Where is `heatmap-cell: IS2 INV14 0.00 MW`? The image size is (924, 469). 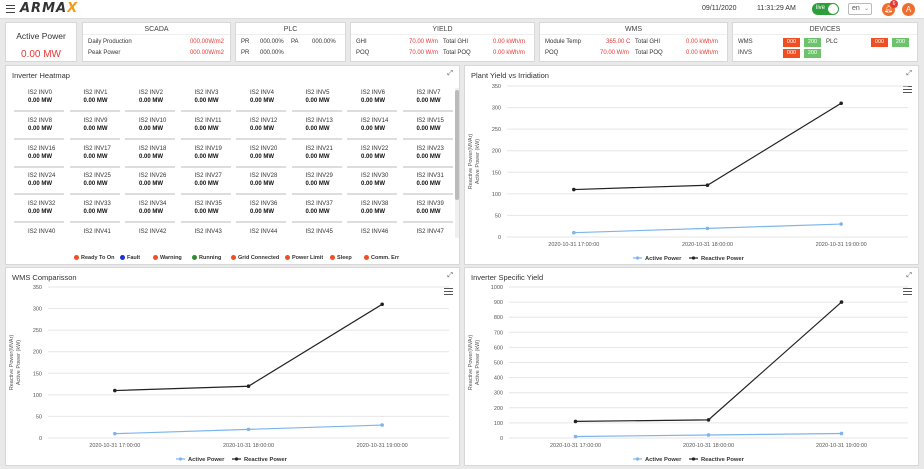 heatmap-cell: IS2 INV14 0.00 MW is located at coordinates (372, 129).